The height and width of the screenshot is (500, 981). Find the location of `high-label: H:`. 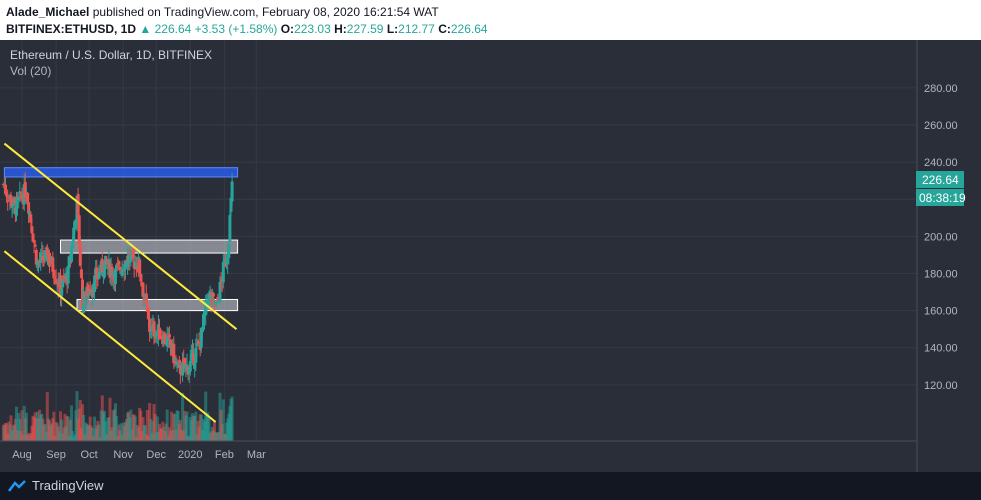

high-label: H: is located at coordinates (340, 29).